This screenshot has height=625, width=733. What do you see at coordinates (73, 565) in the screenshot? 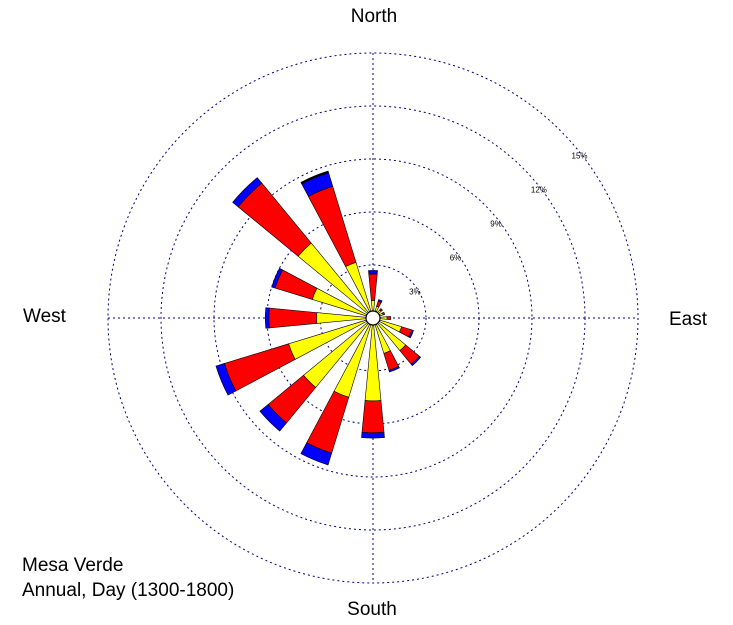
I see `station-caption: Mesa Verde` at bounding box center [73, 565].